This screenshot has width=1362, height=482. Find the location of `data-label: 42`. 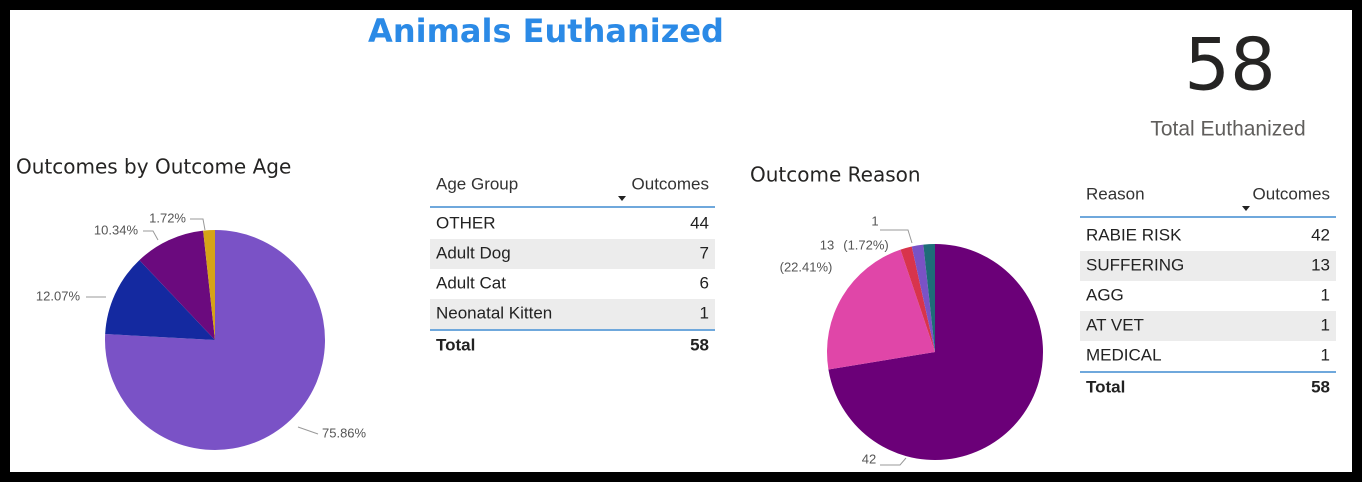

data-label: 42 is located at coordinates (869, 458).